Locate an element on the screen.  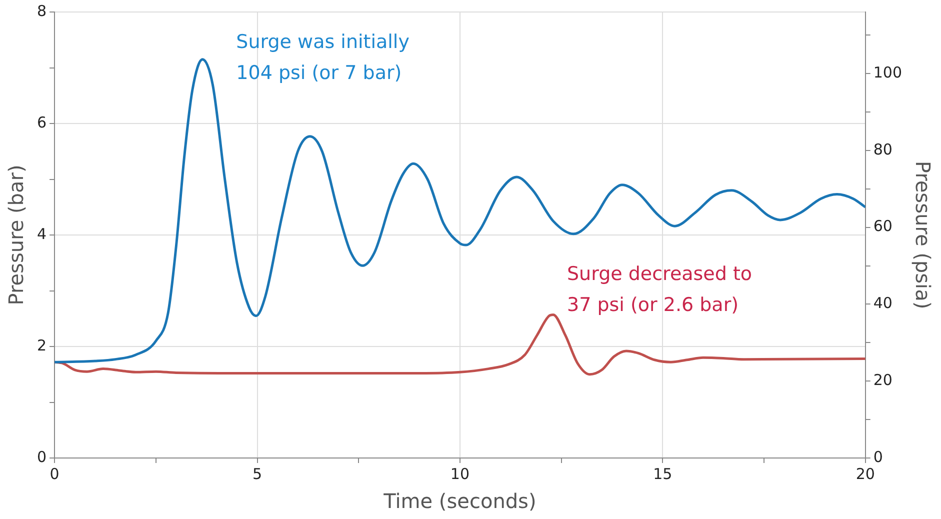
y2-tick-label: 60 is located at coordinates (882, 226).